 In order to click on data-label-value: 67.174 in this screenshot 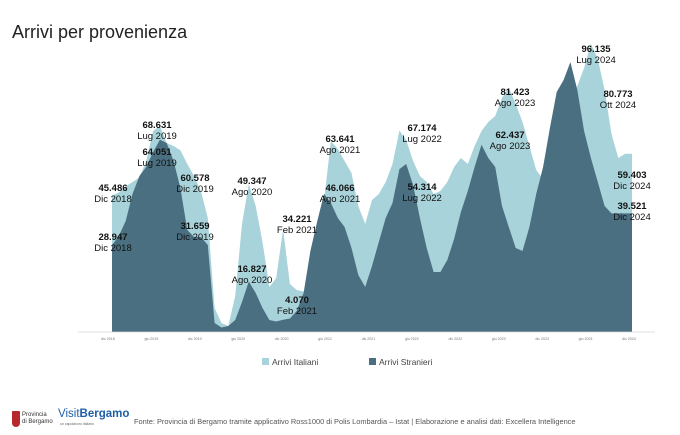, I will do `click(422, 128)`.